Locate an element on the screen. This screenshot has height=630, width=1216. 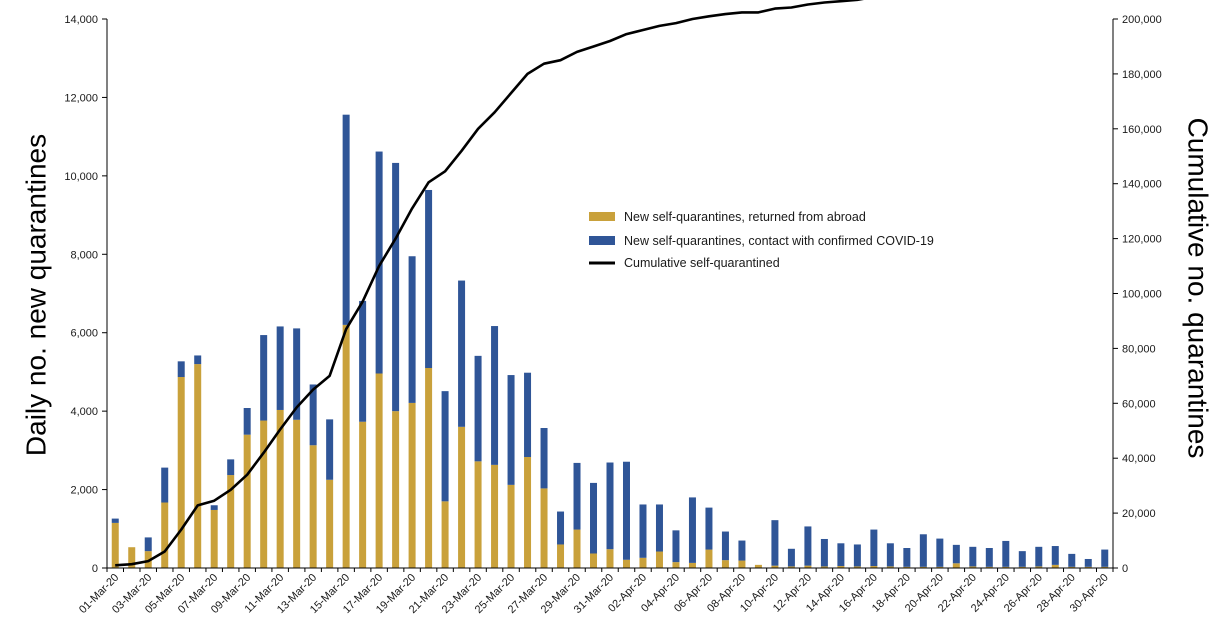
left-tick-label: 4,000 is located at coordinates (84, 412).